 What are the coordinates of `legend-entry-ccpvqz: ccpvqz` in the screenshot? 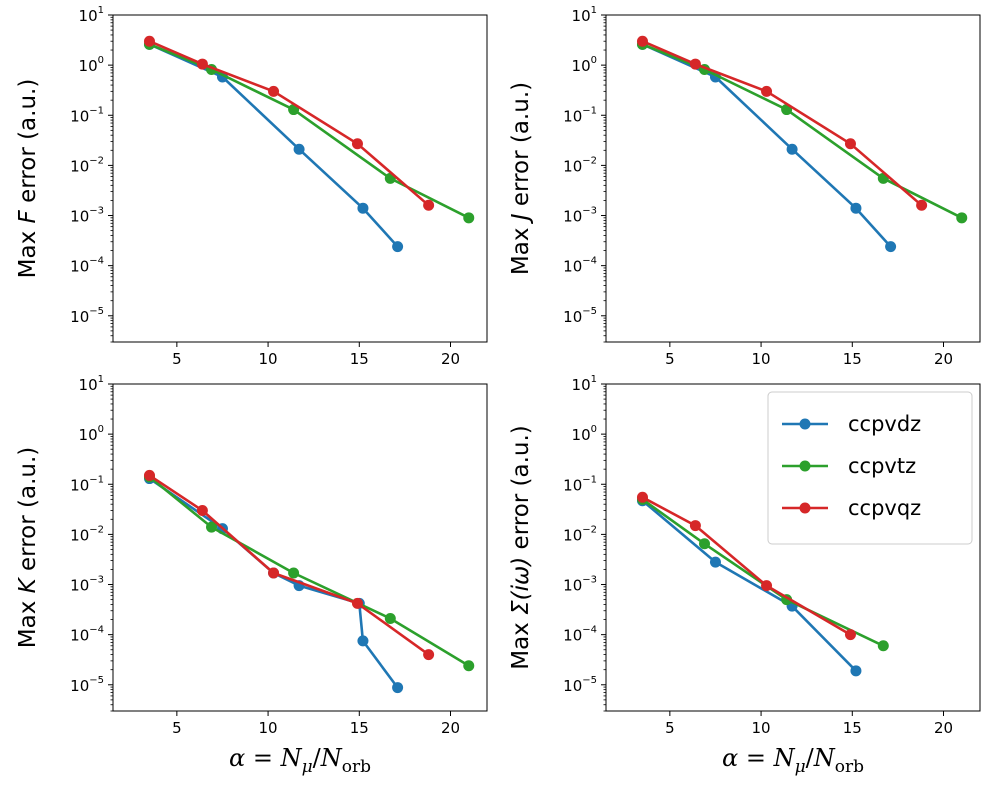 It's located at (851, 508).